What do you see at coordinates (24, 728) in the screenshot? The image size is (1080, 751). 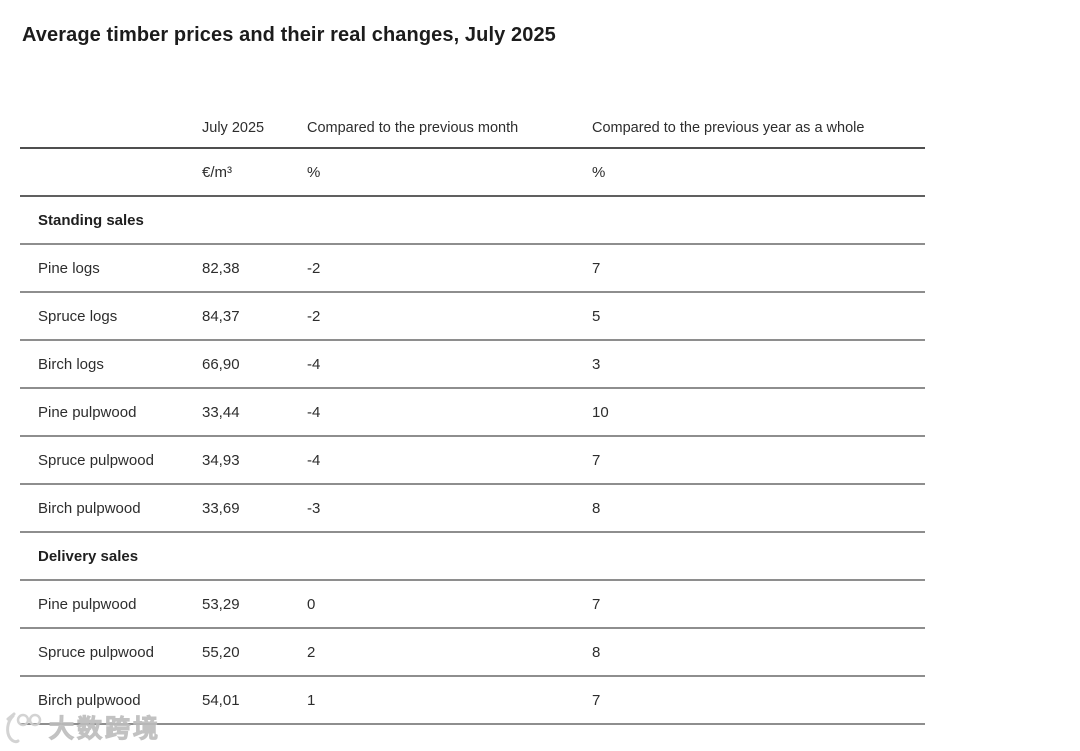 I see `watermark-100-logo-icon` at bounding box center [24, 728].